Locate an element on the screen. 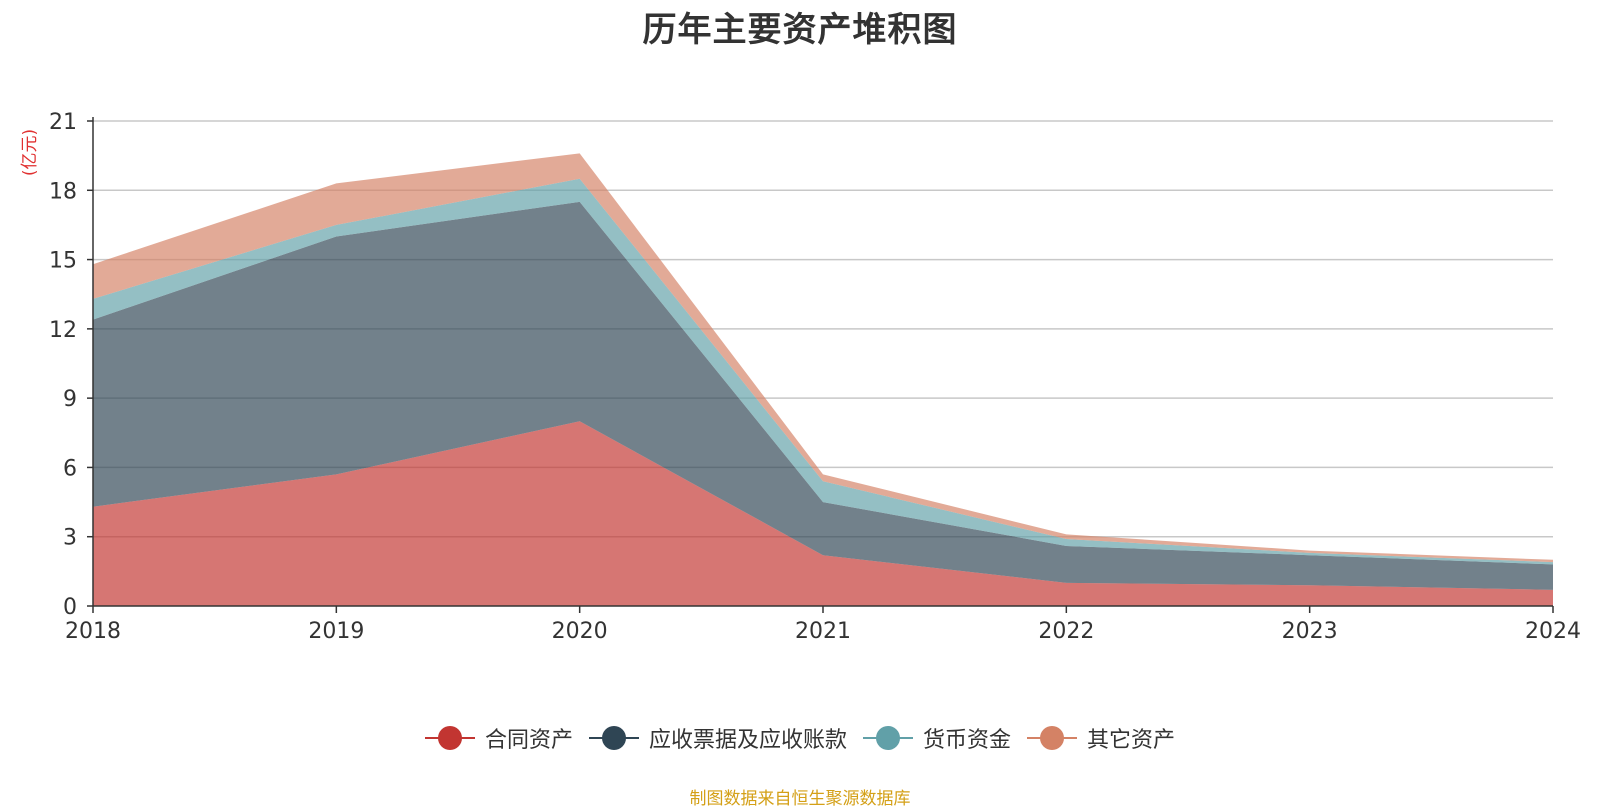  legend-label: 其它资产 is located at coordinates (1131, 740).